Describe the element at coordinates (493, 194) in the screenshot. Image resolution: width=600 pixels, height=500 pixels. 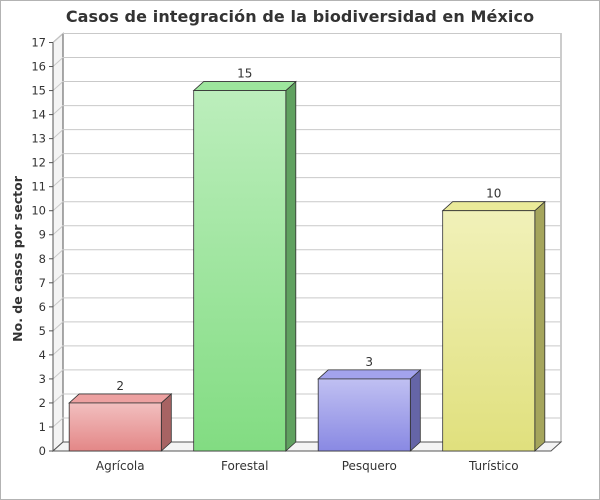
I see `data-label: 10` at that location.